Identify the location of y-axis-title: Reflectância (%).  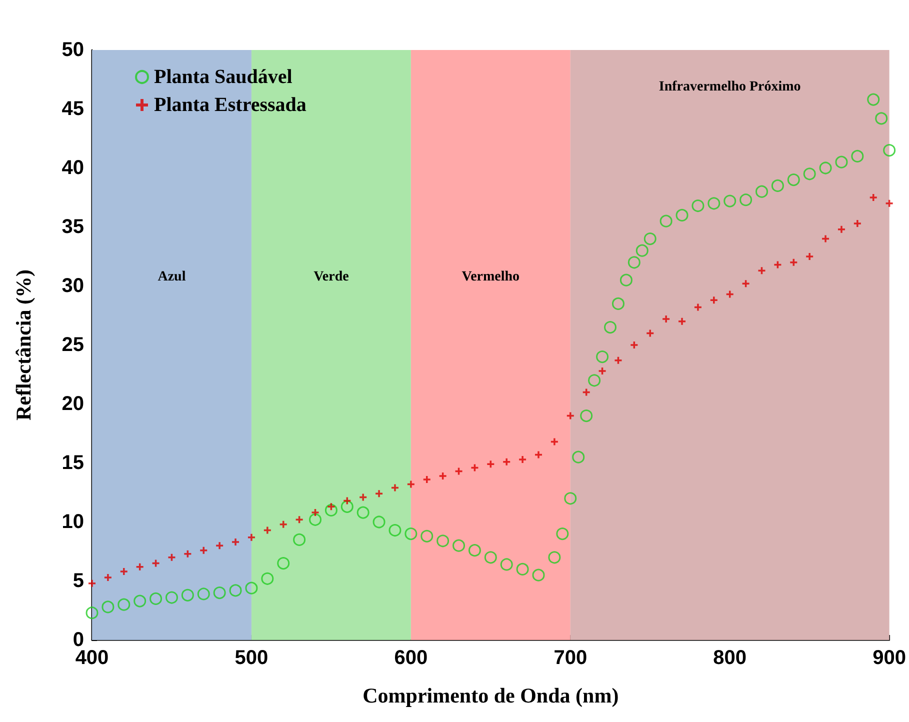
(24, 345).